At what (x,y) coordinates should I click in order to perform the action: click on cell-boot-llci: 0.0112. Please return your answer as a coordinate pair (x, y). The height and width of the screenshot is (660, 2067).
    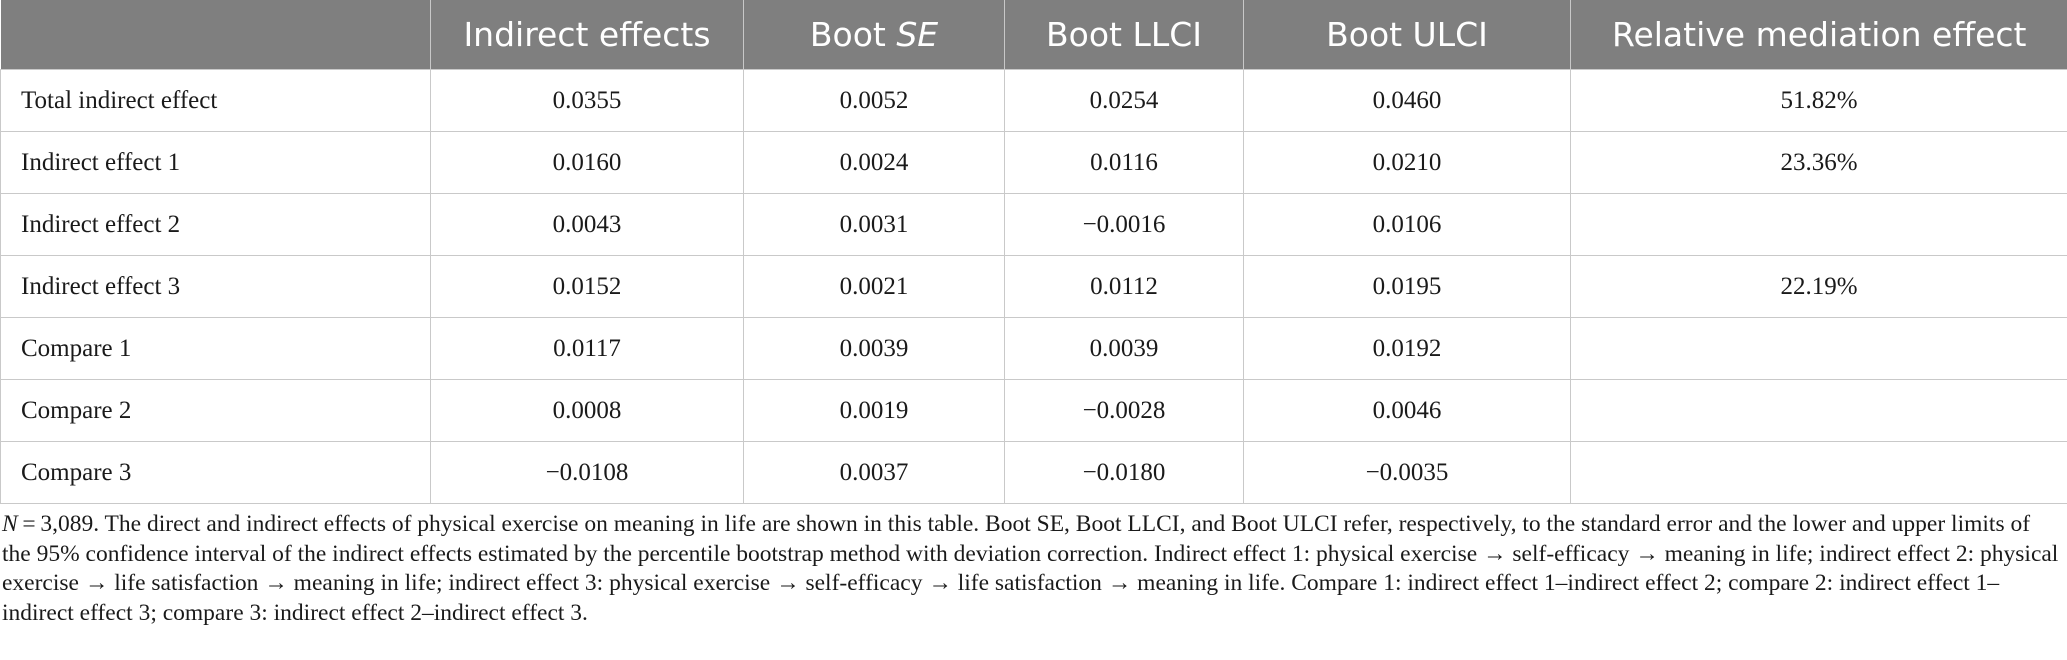
    Looking at the image, I should click on (1124, 286).